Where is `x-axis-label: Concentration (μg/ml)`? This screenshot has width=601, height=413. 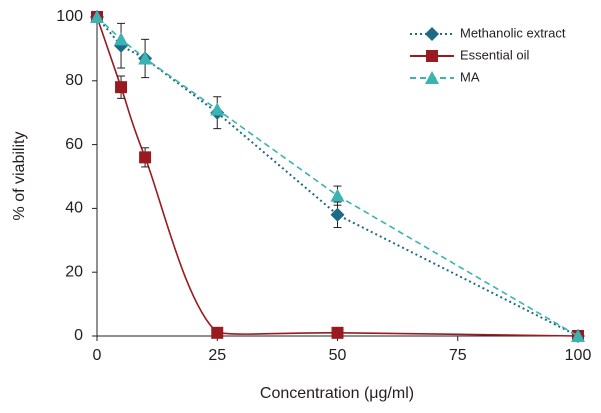
x-axis-label: Concentration (μg/ml) is located at coordinates (337, 393).